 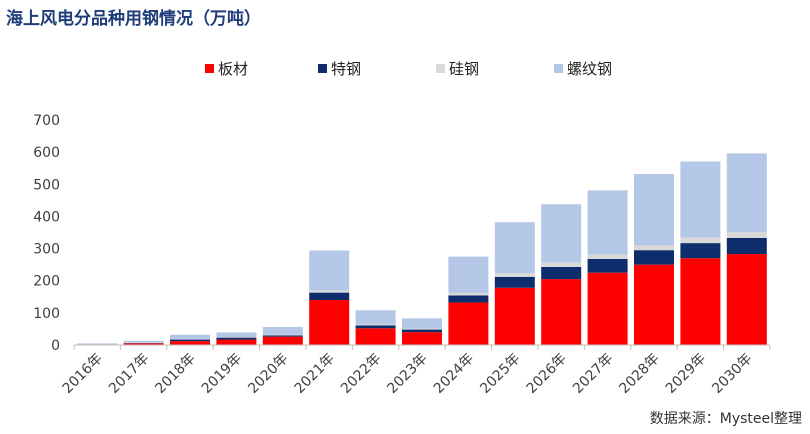 I want to click on legend-label: 硅钢, so click(x=464, y=69).